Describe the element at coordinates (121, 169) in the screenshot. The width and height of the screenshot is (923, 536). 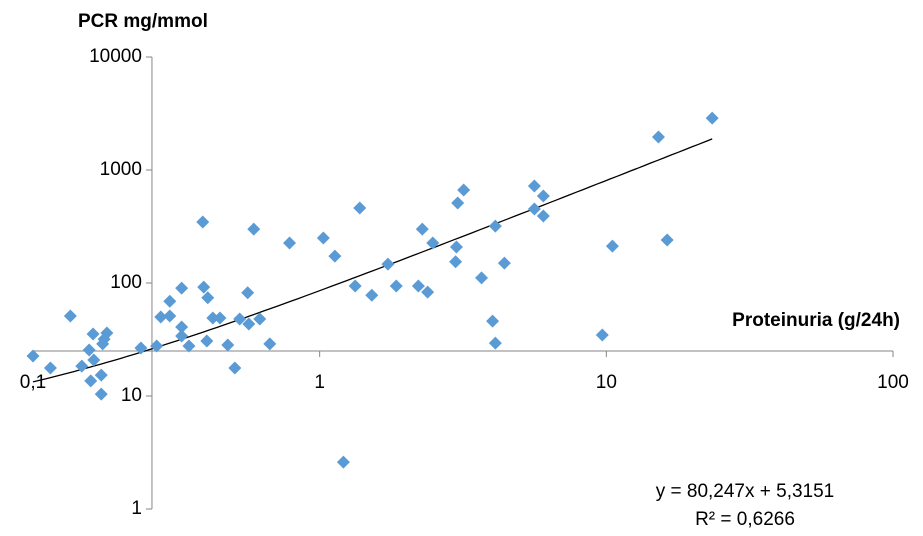
I see `y-tick-label: 1000` at that location.